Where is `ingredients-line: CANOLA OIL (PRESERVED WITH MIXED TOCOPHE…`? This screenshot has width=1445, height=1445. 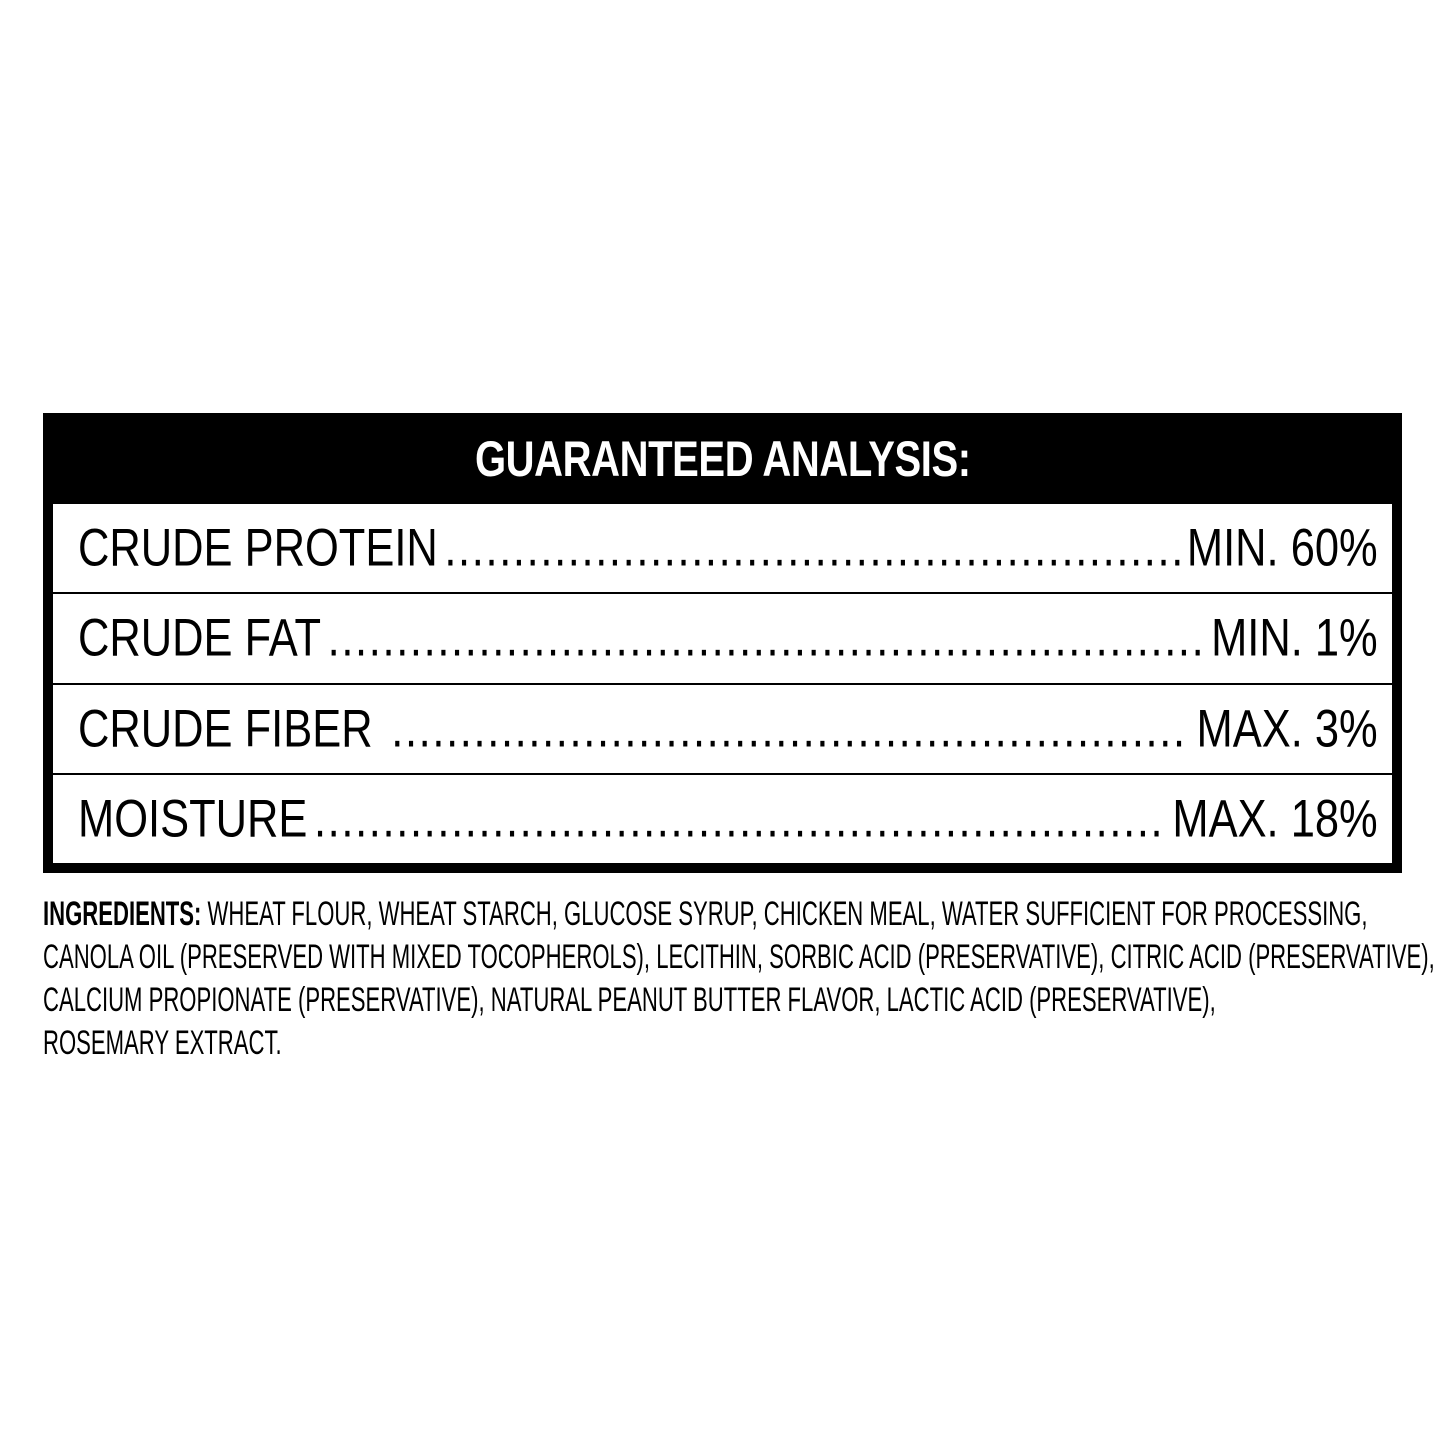
ingredients-line: CANOLA OIL (PRESERVED WITH MIXED TOCOPHE… is located at coordinates (739, 957).